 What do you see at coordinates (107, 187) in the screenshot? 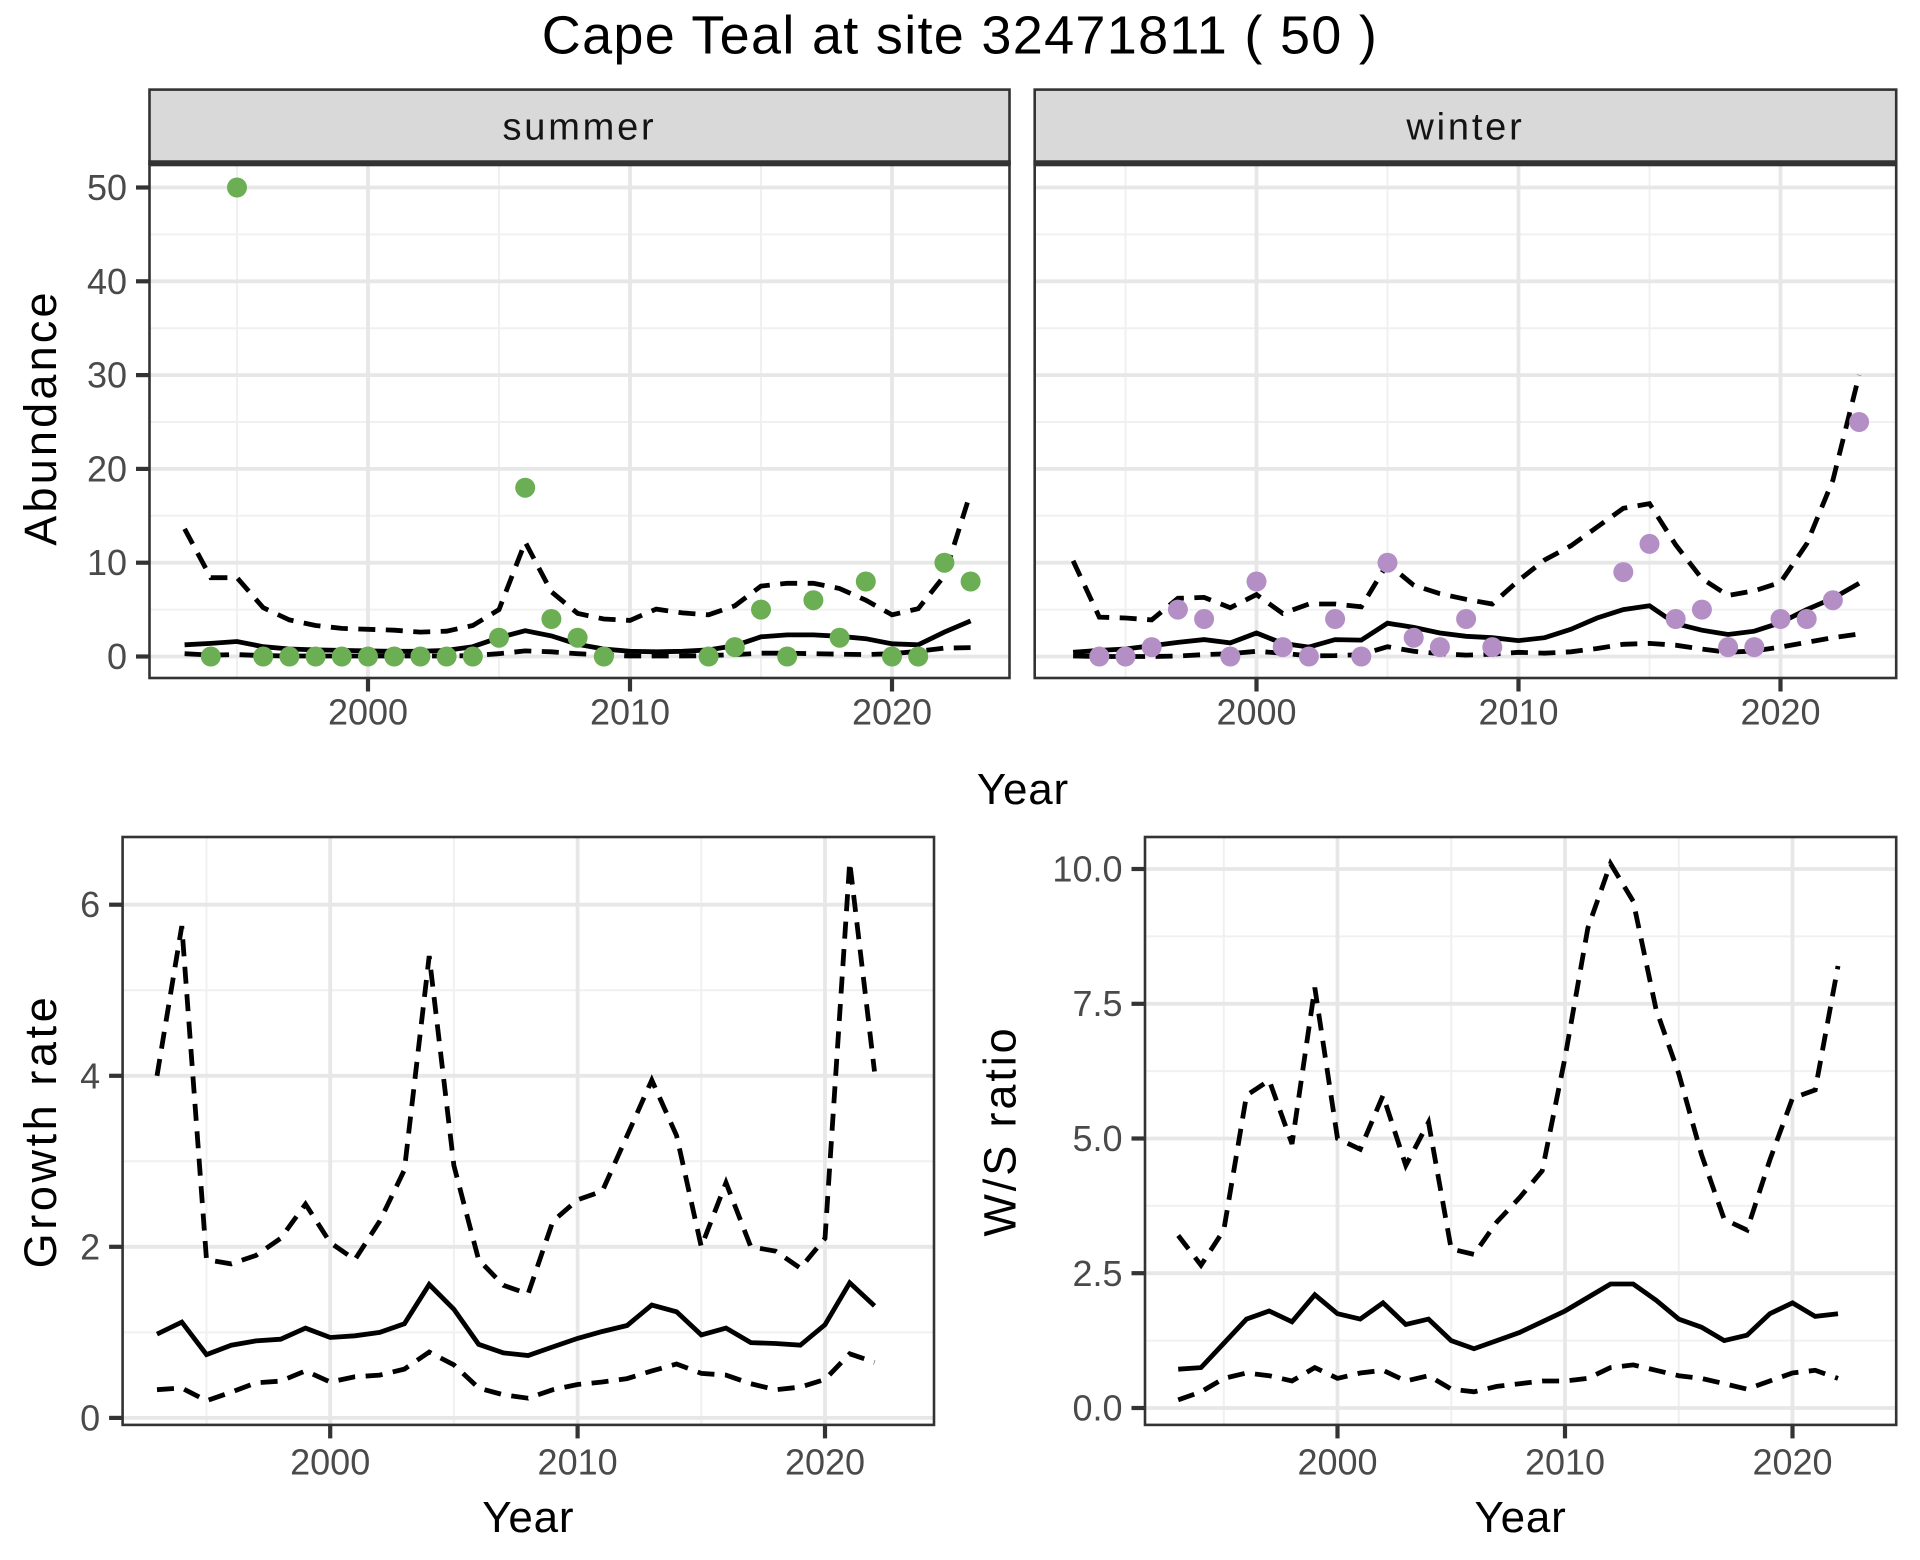
I see `svg-text: 50` at bounding box center [107, 187].